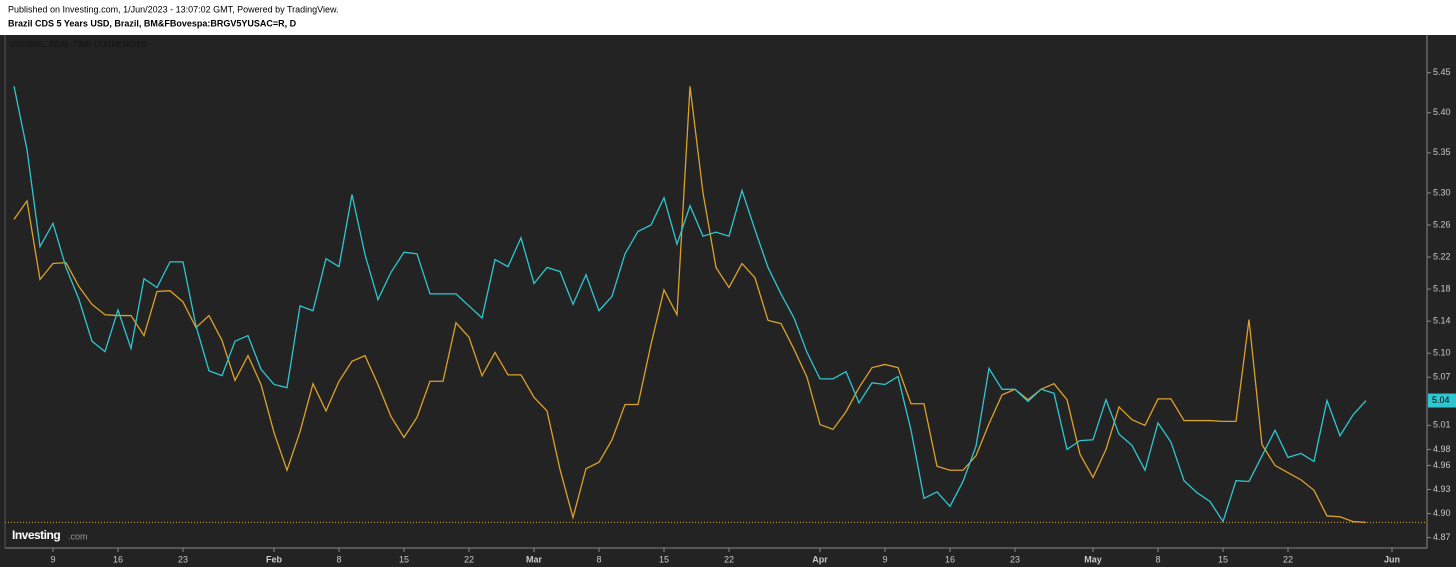 The width and height of the screenshot is (1456, 567). What do you see at coordinates (1442, 72) in the screenshot?
I see `y-tick-label: 5.45` at bounding box center [1442, 72].